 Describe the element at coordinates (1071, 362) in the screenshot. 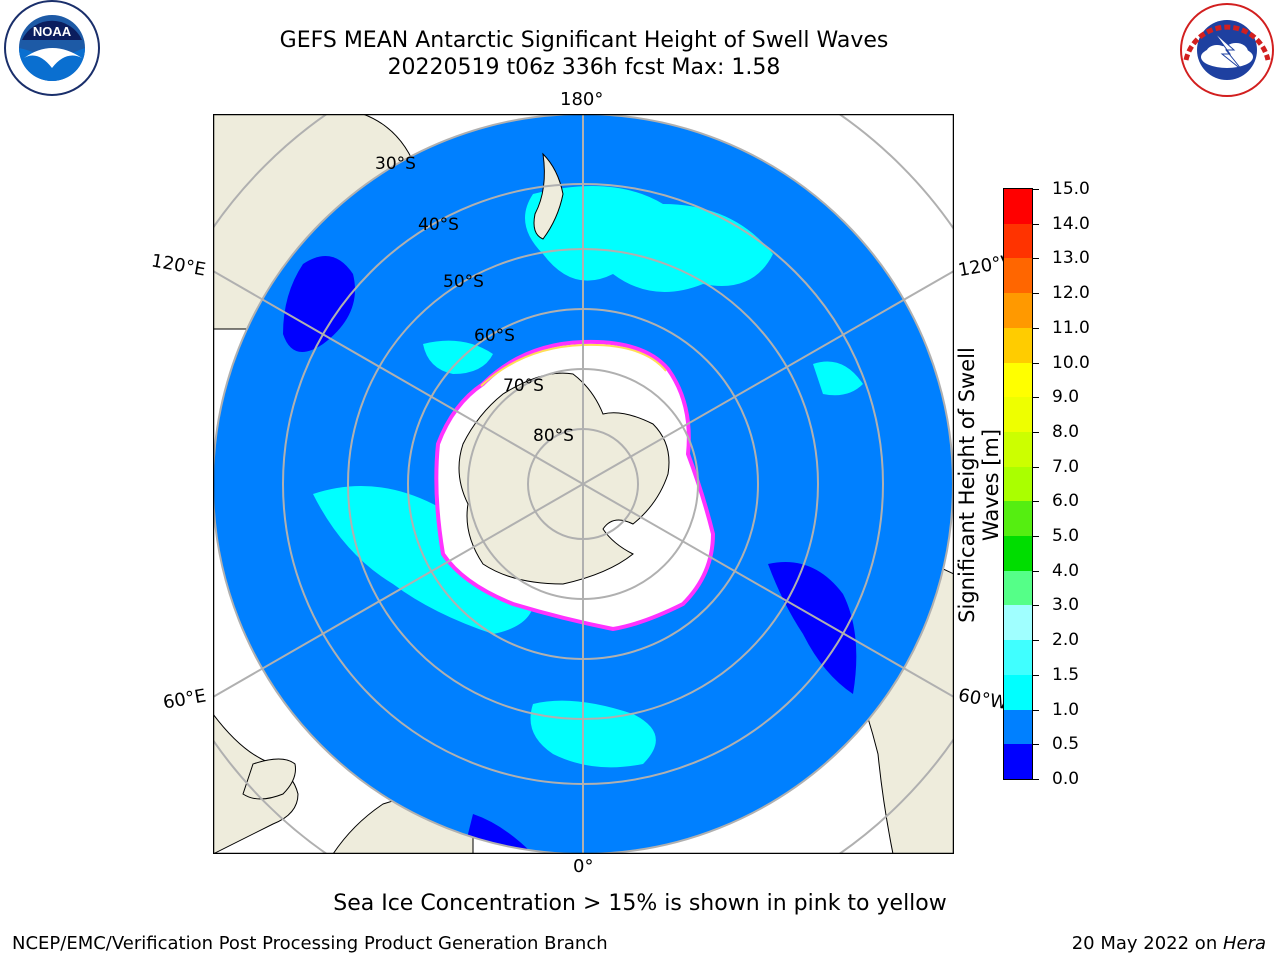

I see `colorbar-tick-label: 10.0` at that location.